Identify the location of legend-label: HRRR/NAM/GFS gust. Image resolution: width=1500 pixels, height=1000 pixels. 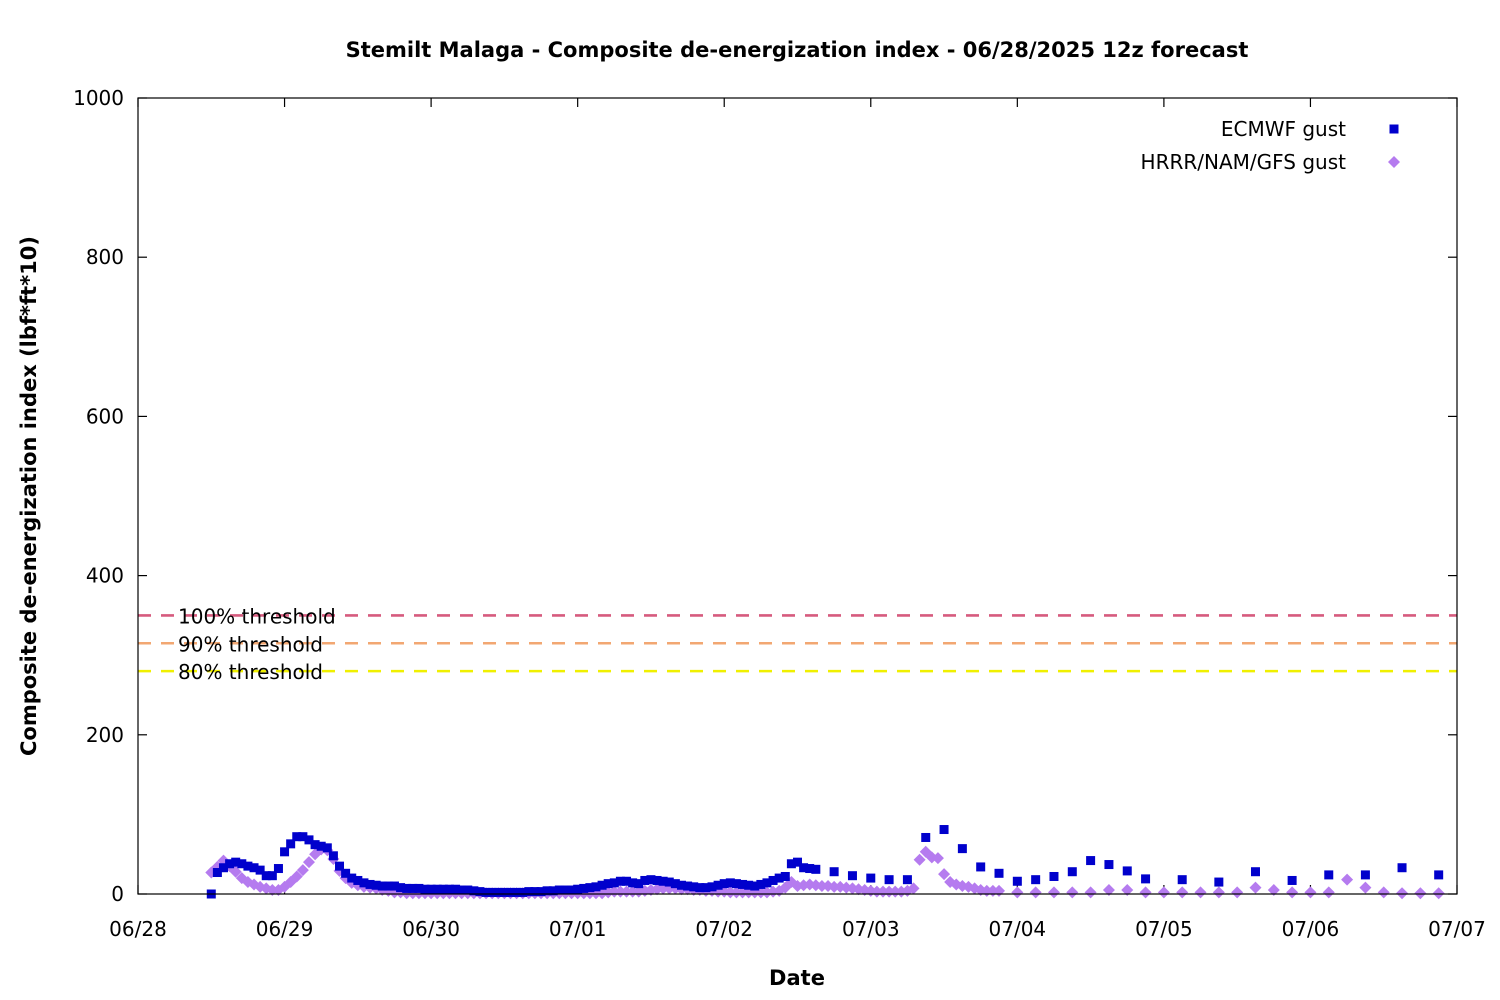
(1244, 162).